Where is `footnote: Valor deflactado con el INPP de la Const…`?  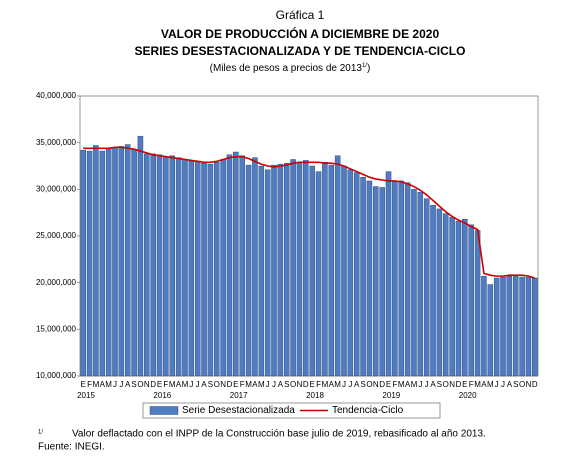
footnote: Valor deflactado con el INPP de la Const… is located at coordinates (279, 434).